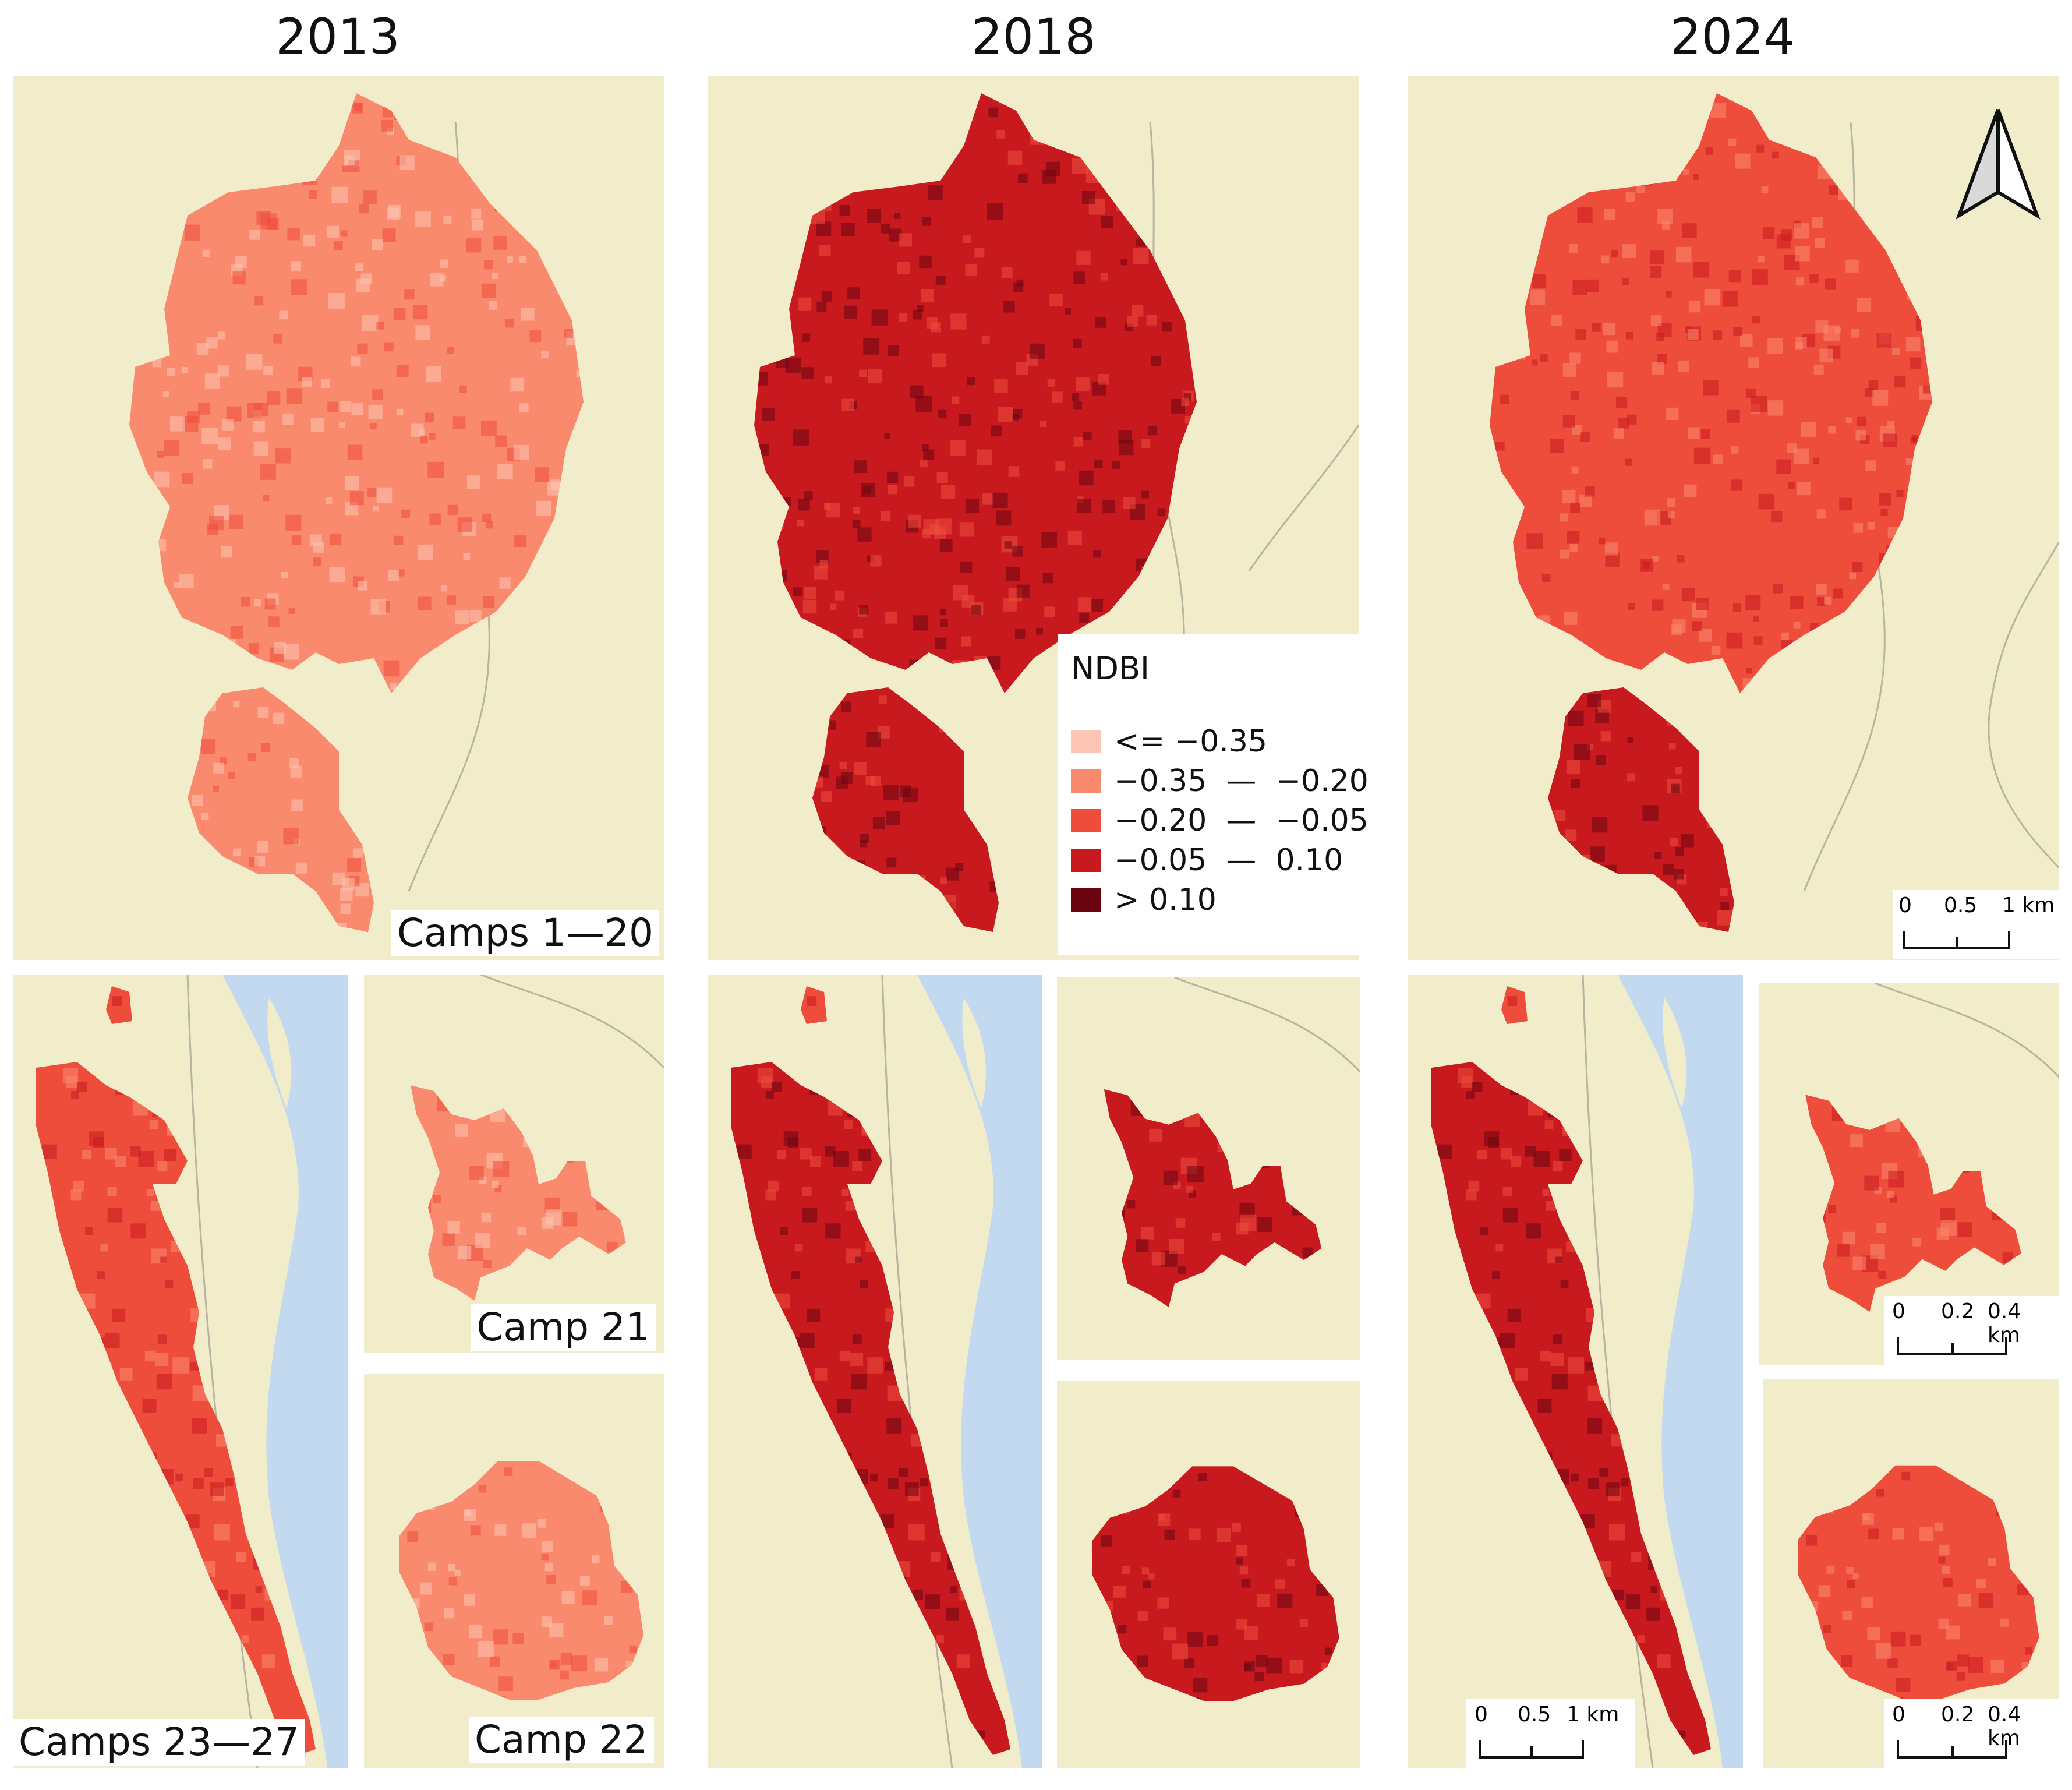  I want to click on legend-item: −0.35 — −0.20, so click(1217, 781).